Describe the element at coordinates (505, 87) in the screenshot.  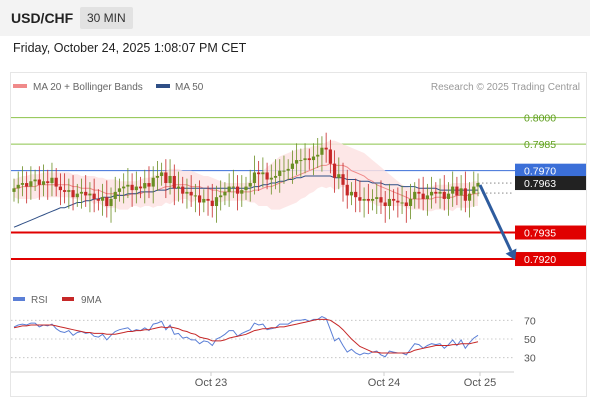
I see `credit-text: Research © 2025 Trading Central` at that location.